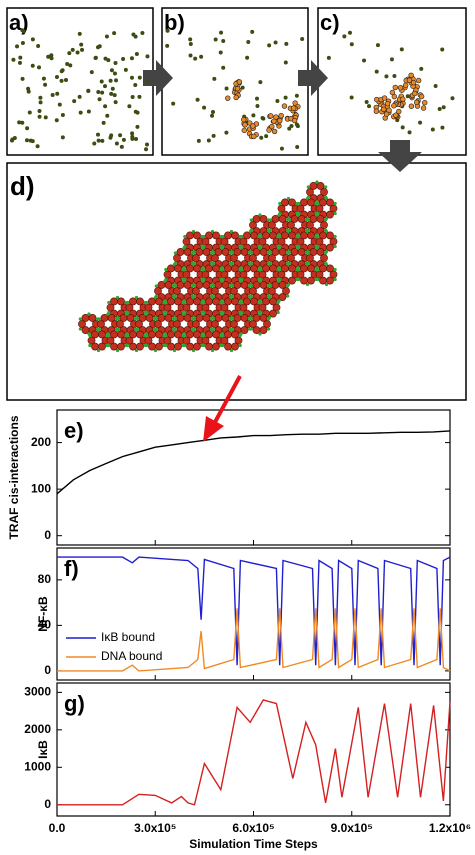 The height and width of the screenshot is (855, 475). What do you see at coordinates (155, 828) in the screenshot?
I see `x-tick-label: 3.0x10⁵` at bounding box center [155, 828].